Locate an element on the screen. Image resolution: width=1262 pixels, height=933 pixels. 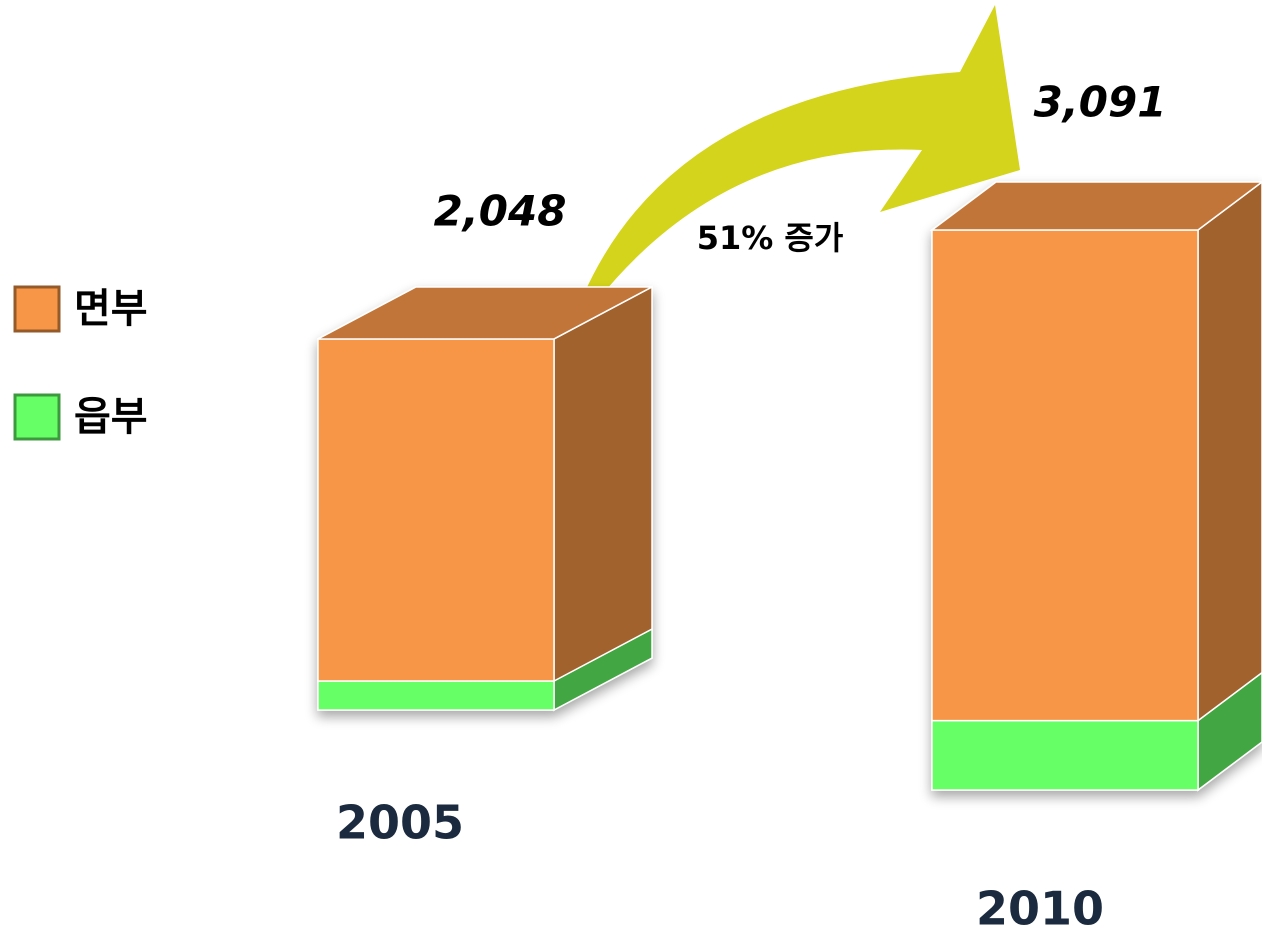
category-label: 2005 is located at coordinates (400, 823).